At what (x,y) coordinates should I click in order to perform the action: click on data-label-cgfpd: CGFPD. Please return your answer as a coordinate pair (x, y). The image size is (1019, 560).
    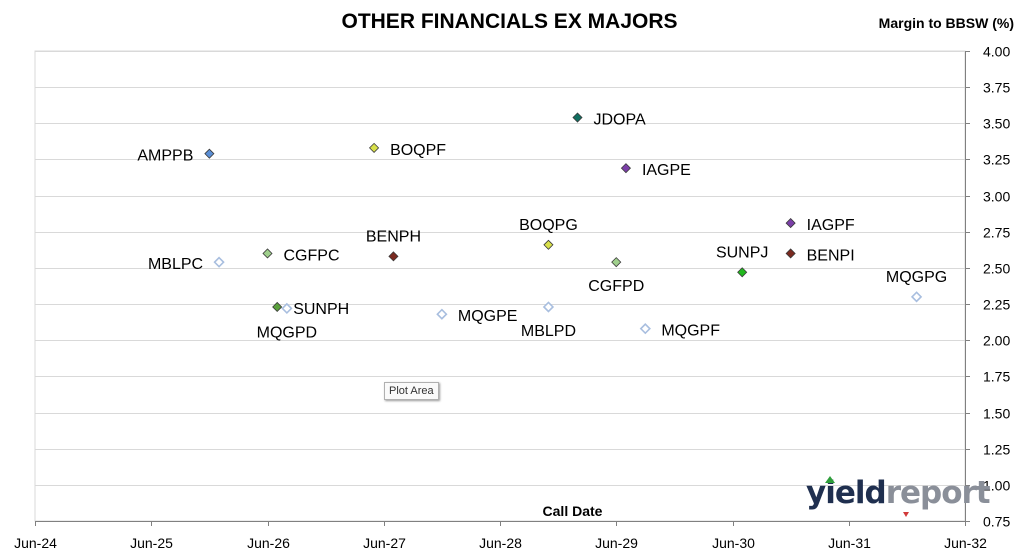
    Looking at the image, I should click on (616, 286).